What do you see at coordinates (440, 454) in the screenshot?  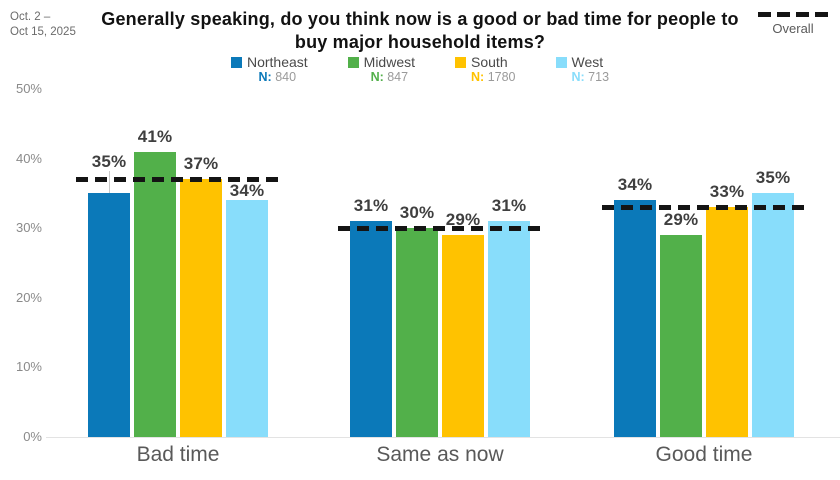 I see `category-label: Same as now` at bounding box center [440, 454].